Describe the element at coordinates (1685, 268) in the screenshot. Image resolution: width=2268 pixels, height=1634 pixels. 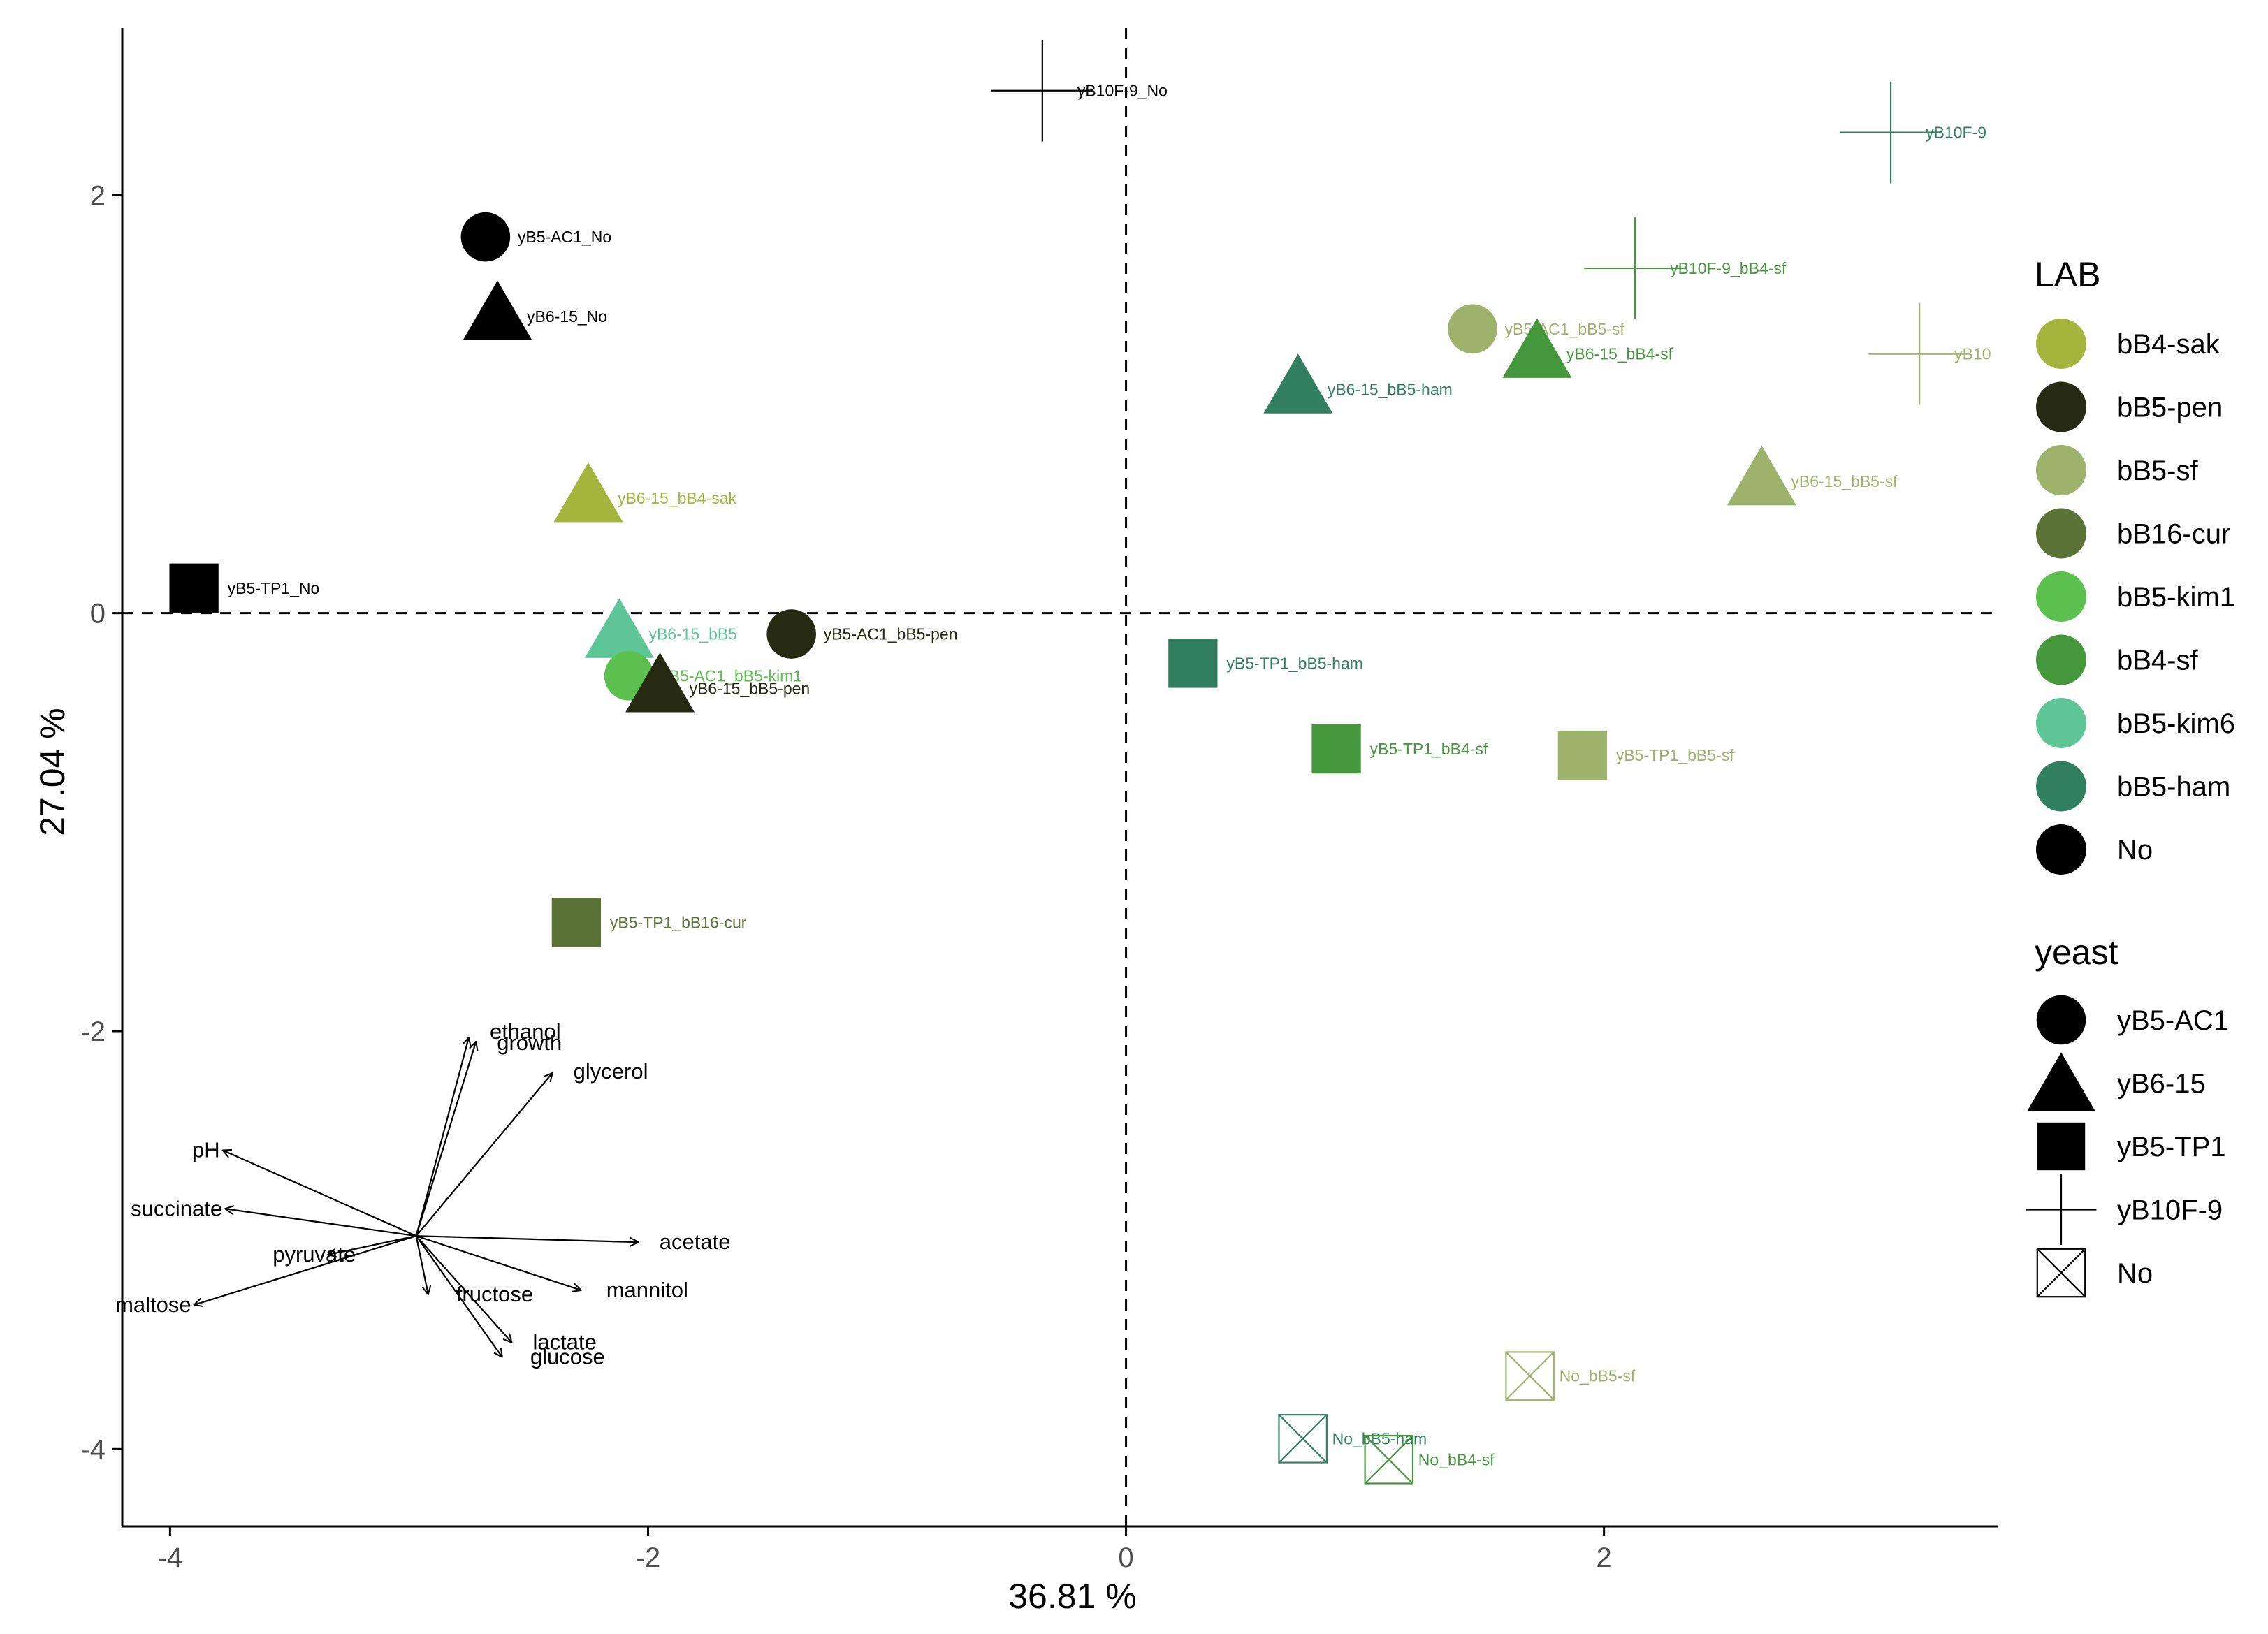
I see `data-point: yB10F-9_bB4-sf` at that location.